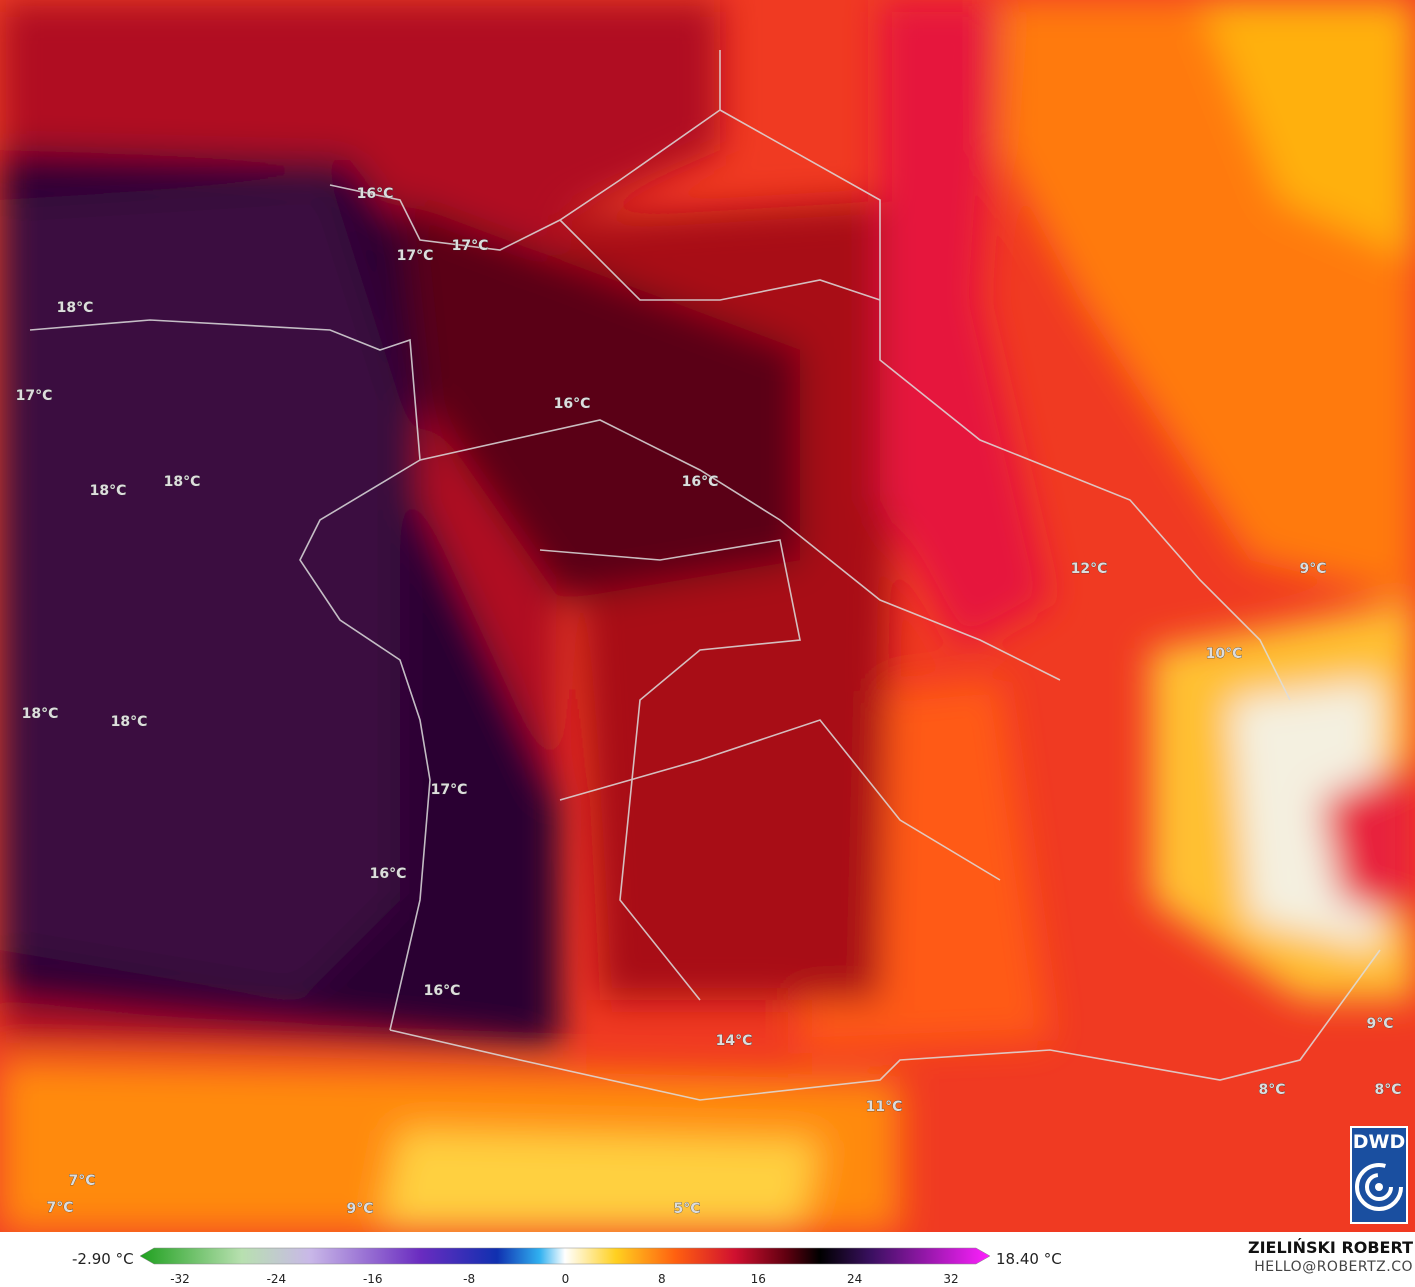 This screenshot has width=1415, height=1287. I want to click on temperature-label: 11°C, so click(884, 1107).